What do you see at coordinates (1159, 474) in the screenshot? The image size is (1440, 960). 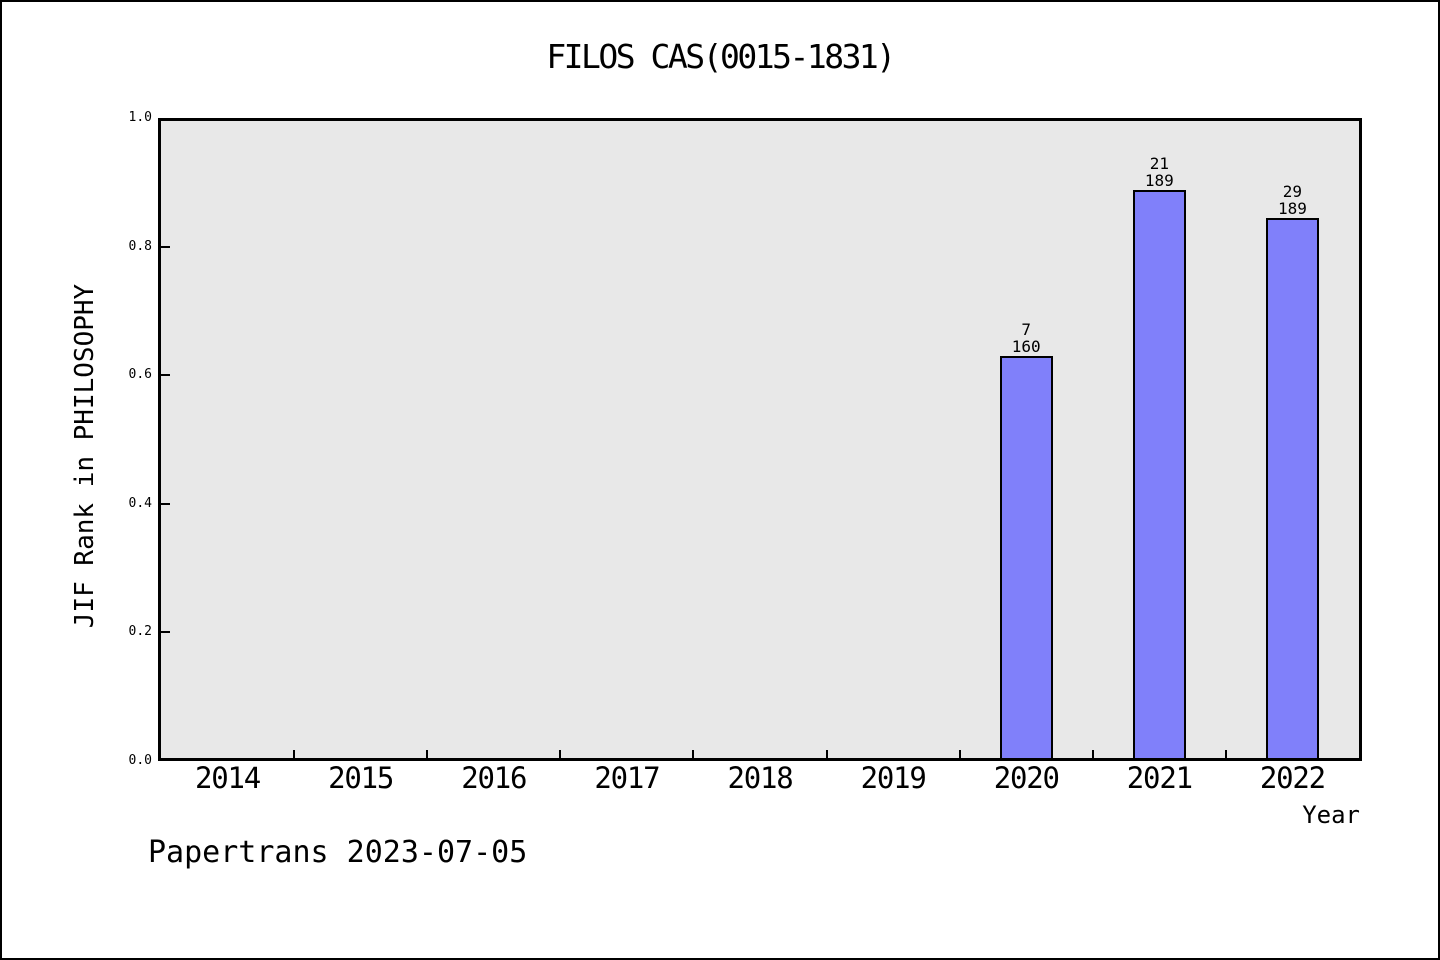 I see `bar-2021` at bounding box center [1159, 474].